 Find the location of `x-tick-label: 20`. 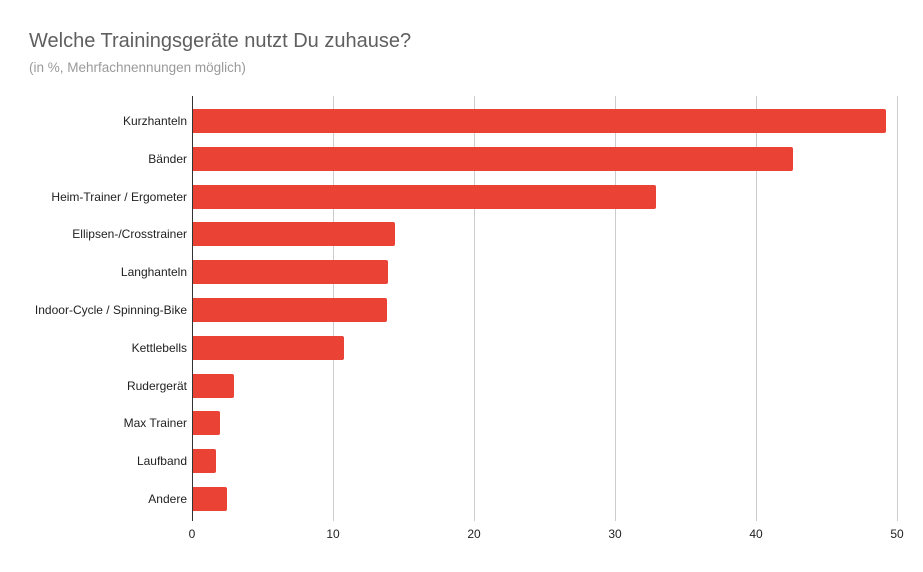

x-tick-label: 20 is located at coordinates (474, 534).